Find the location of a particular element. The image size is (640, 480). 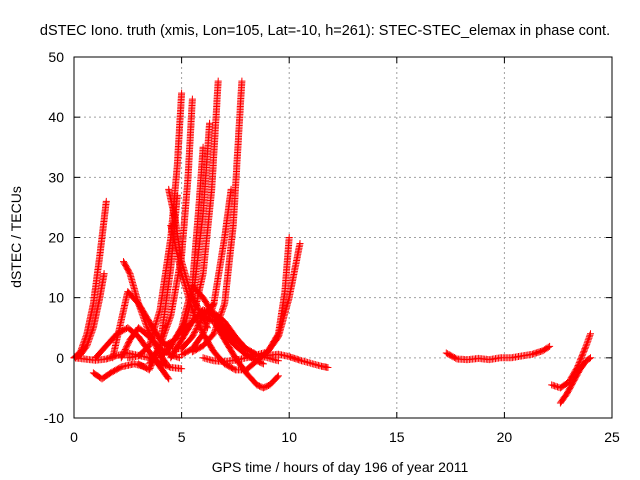

x-tick-label: 15 is located at coordinates (397, 437).